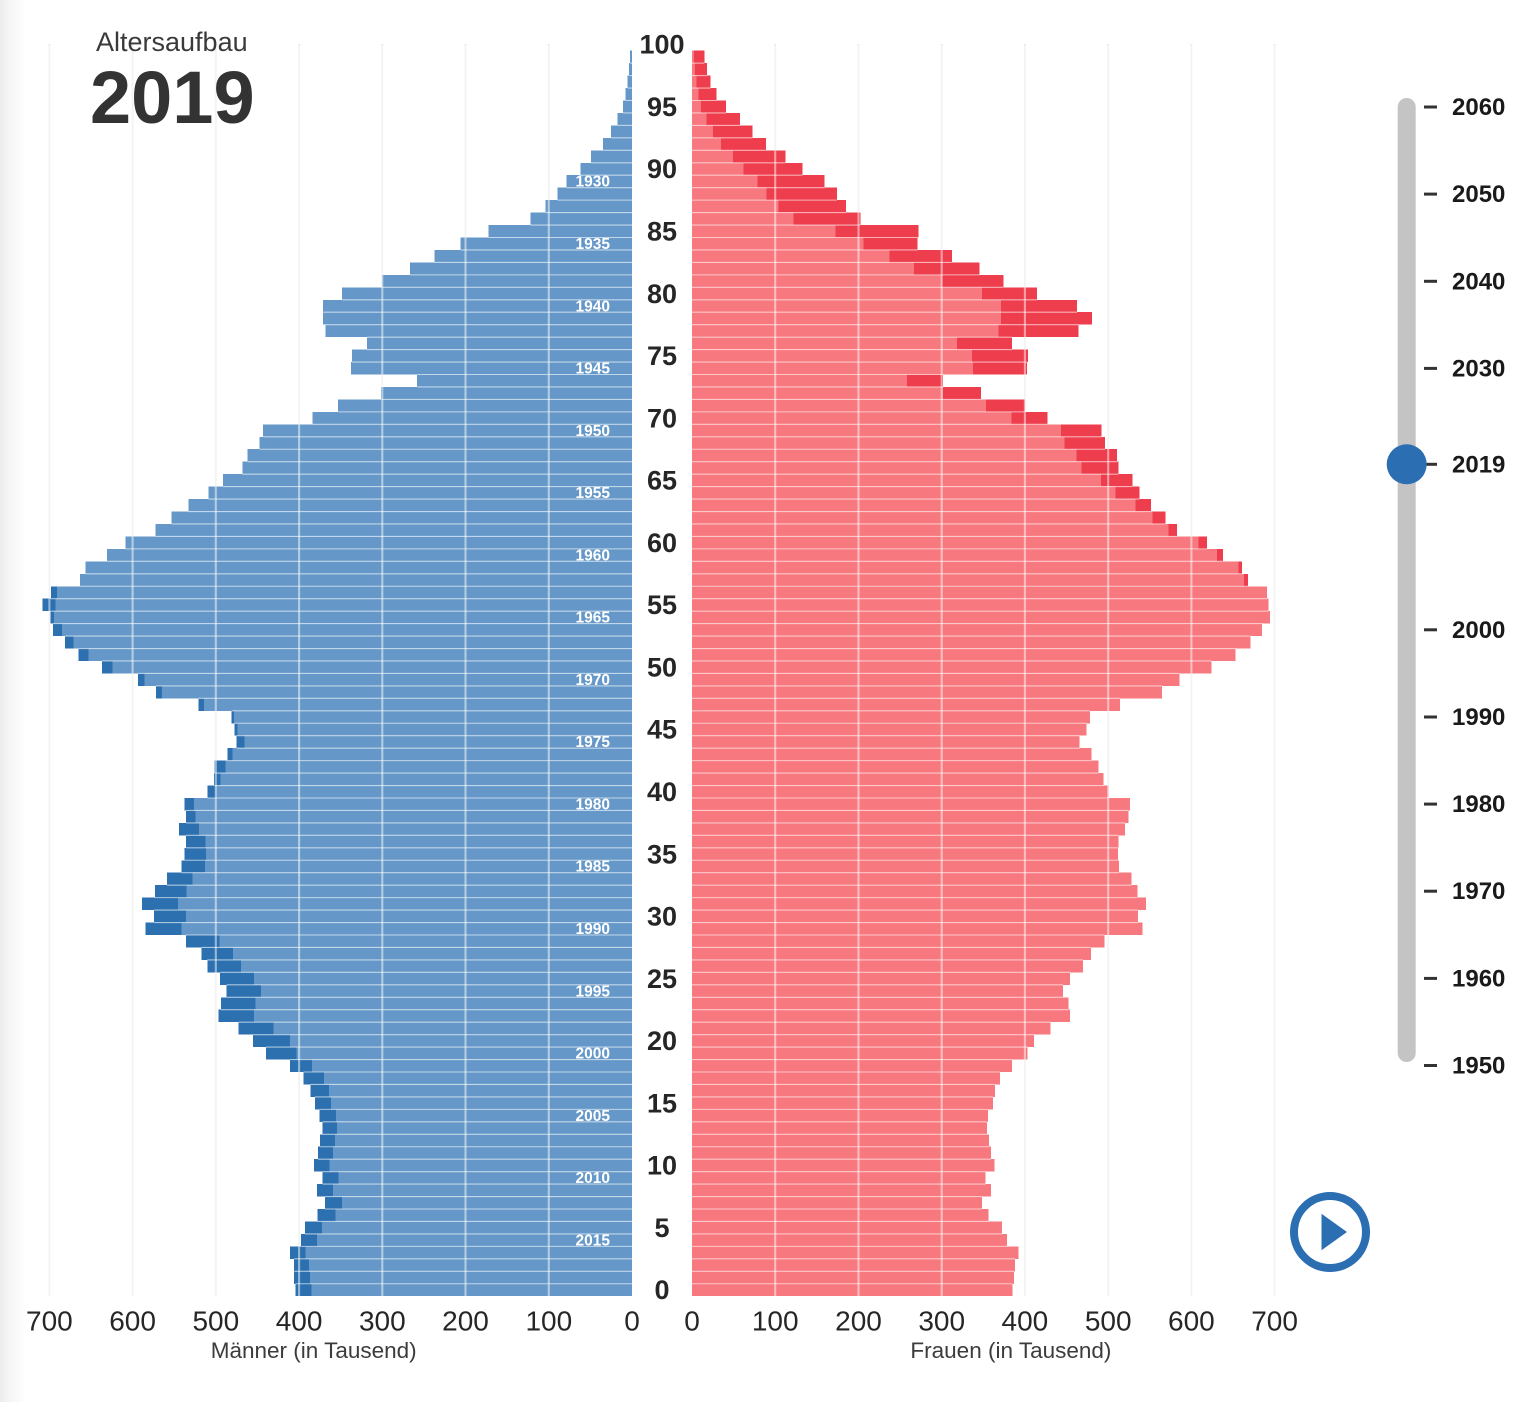 Image resolution: width=1538 pixels, height=1407 pixels. Describe the element at coordinates (662, 668) in the screenshot. I see `svg-text: 50` at that location.